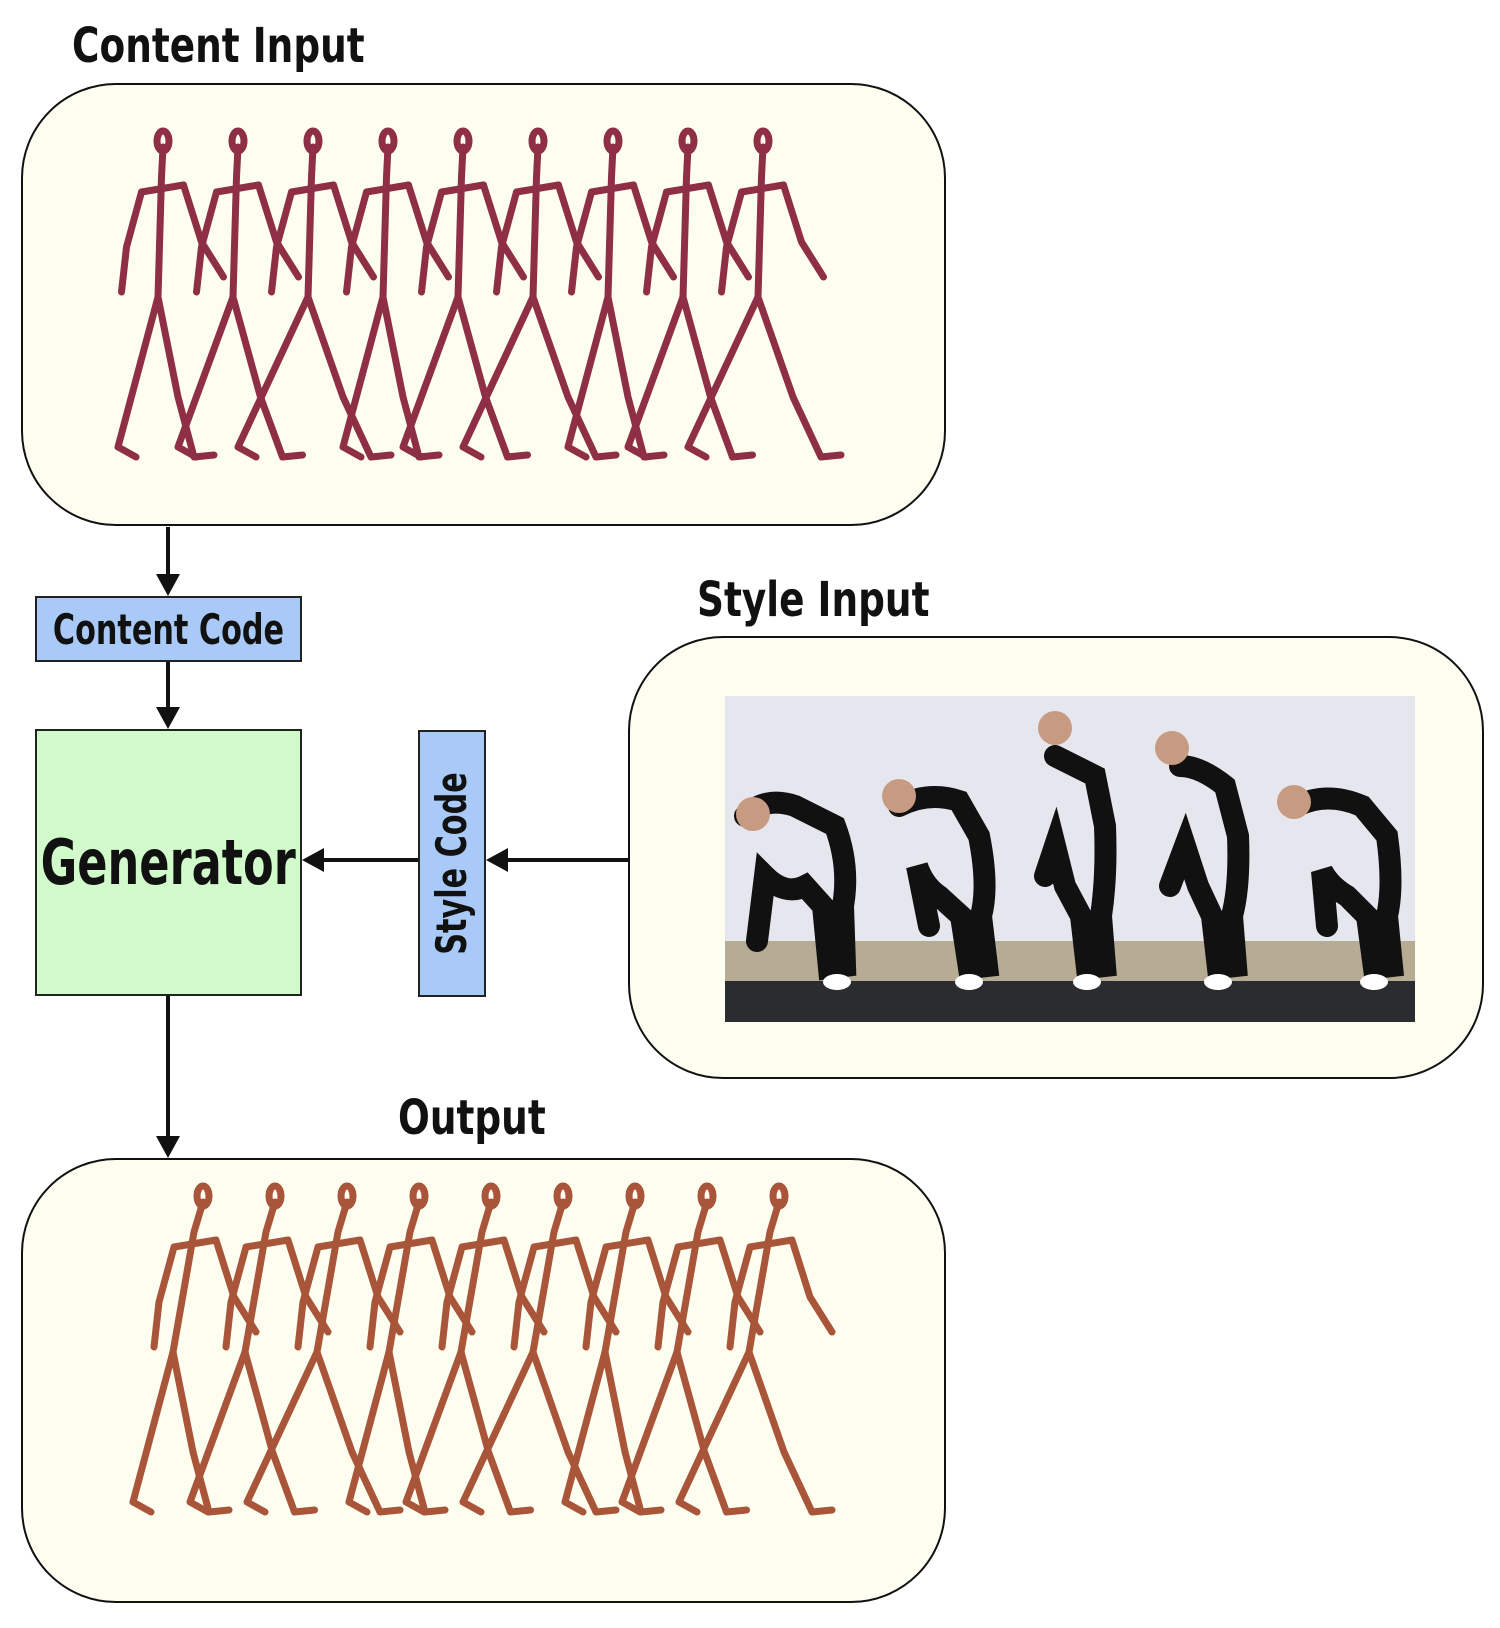 The image size is (1500, 1628). I want to click on style-video-frames, so click(1070, 859).